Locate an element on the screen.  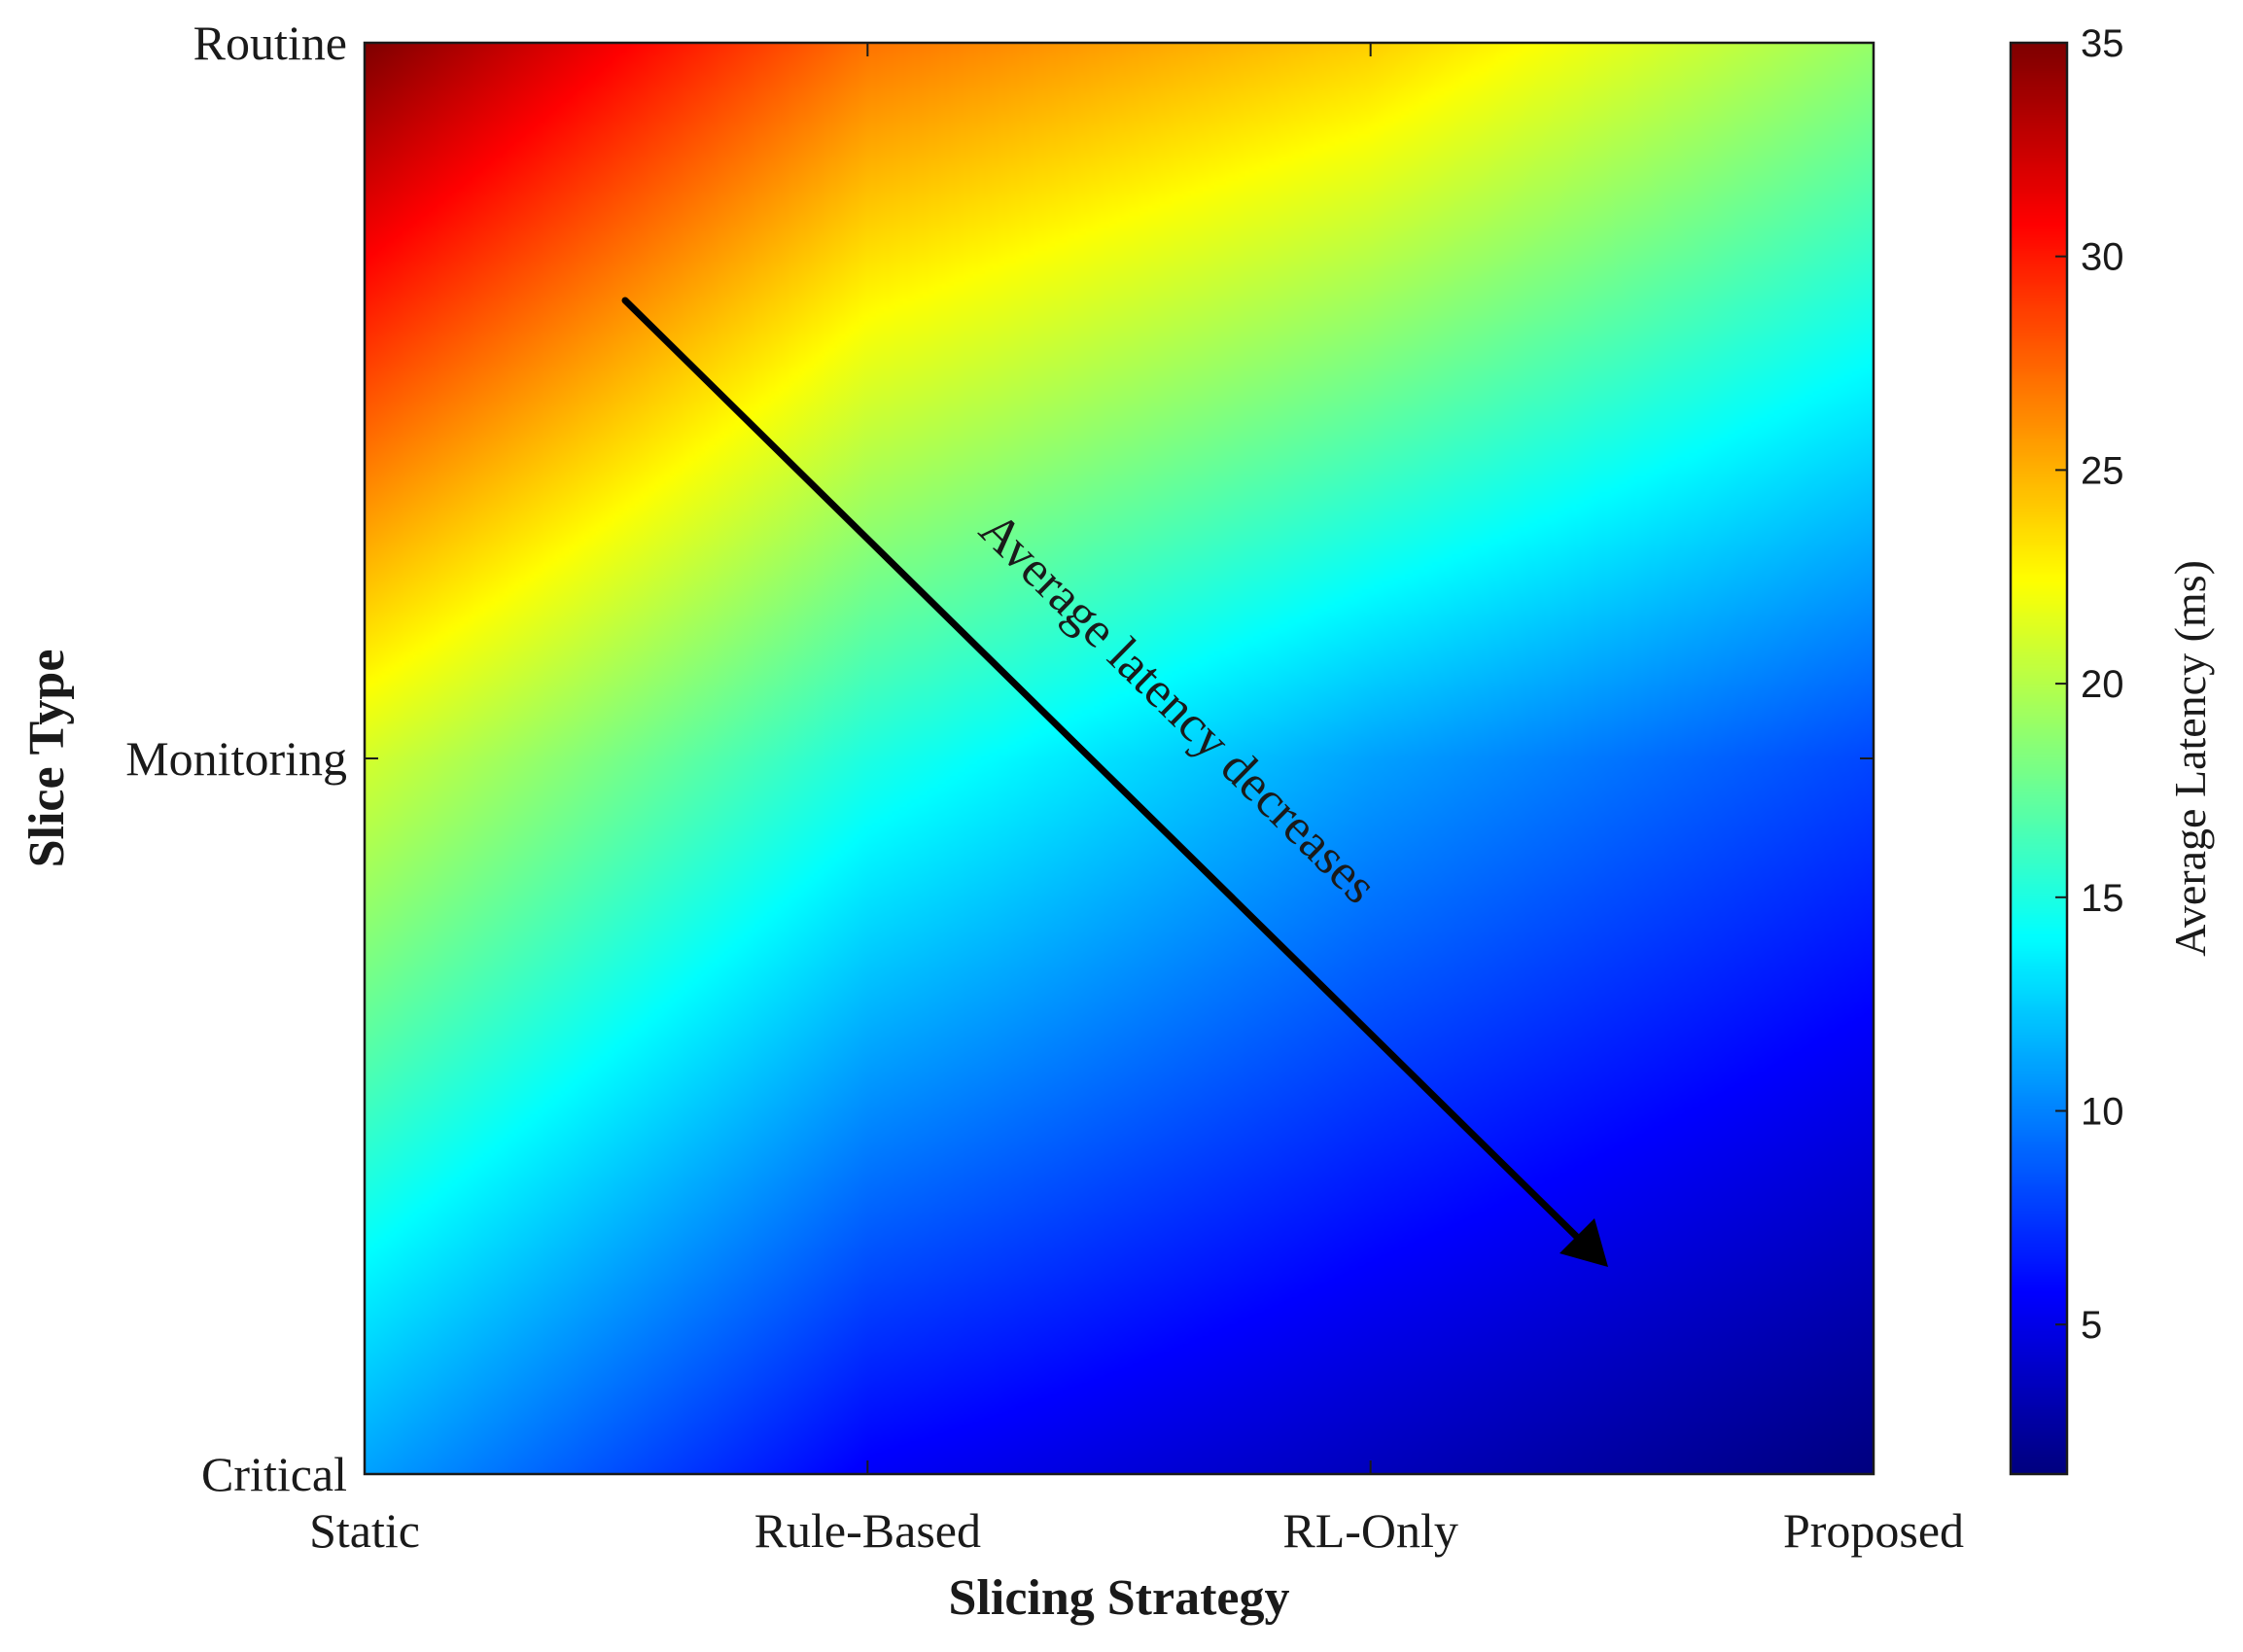
colorbar-tick-label: 10 is located at coordinates (2102, 1112).